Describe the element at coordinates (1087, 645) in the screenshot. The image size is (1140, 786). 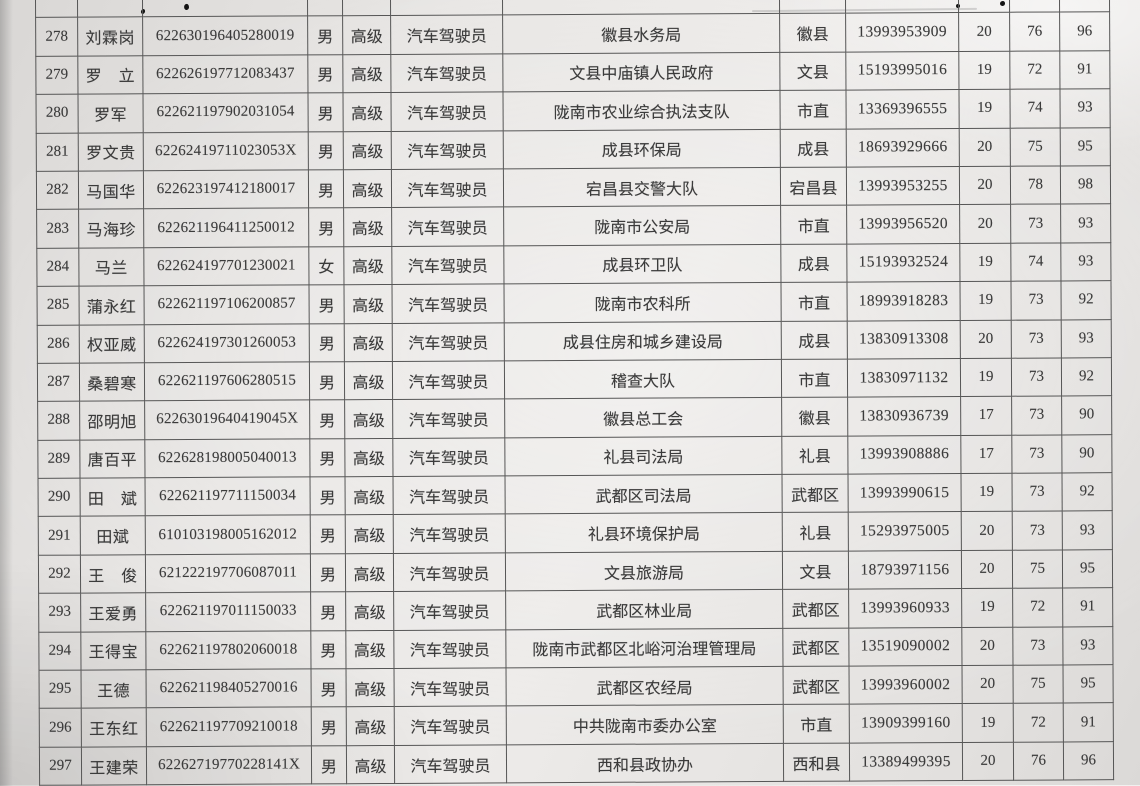
I see `cell-s3: 93` at that location.